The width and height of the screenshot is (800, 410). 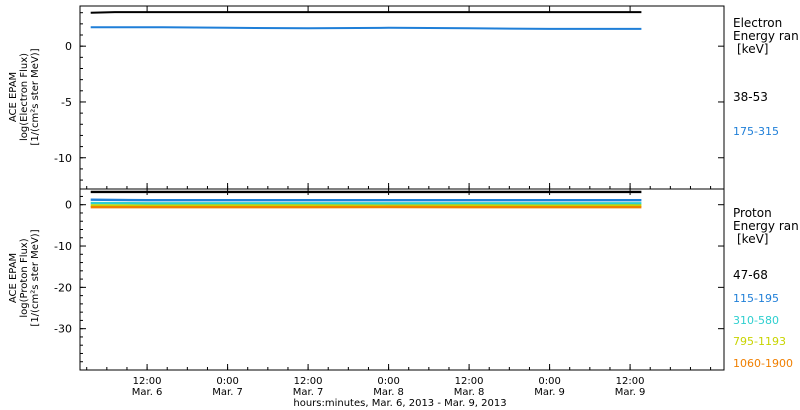 What do you see at coordinates (752, 213) in the screenshot?
I see `proton-legend-heading-1: Proton` at bounding box center [752, 213].